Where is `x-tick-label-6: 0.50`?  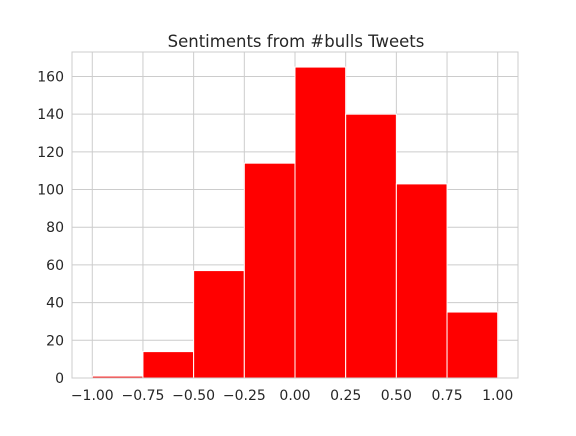 x-tick-label-6: 0.50 is located at coordinates (396, 396).